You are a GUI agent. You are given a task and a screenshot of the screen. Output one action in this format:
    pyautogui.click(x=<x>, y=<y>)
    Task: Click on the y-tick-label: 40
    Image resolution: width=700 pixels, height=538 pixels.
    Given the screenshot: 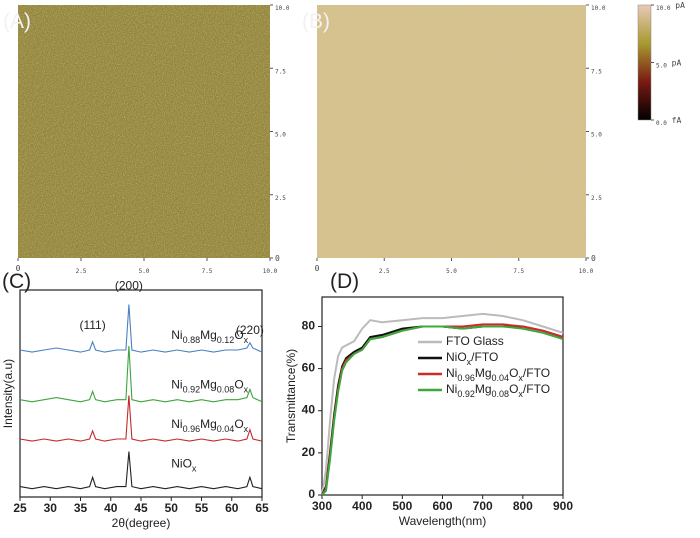 What is the action you would take?
    pyautogui.click(x=309, y=410)
    